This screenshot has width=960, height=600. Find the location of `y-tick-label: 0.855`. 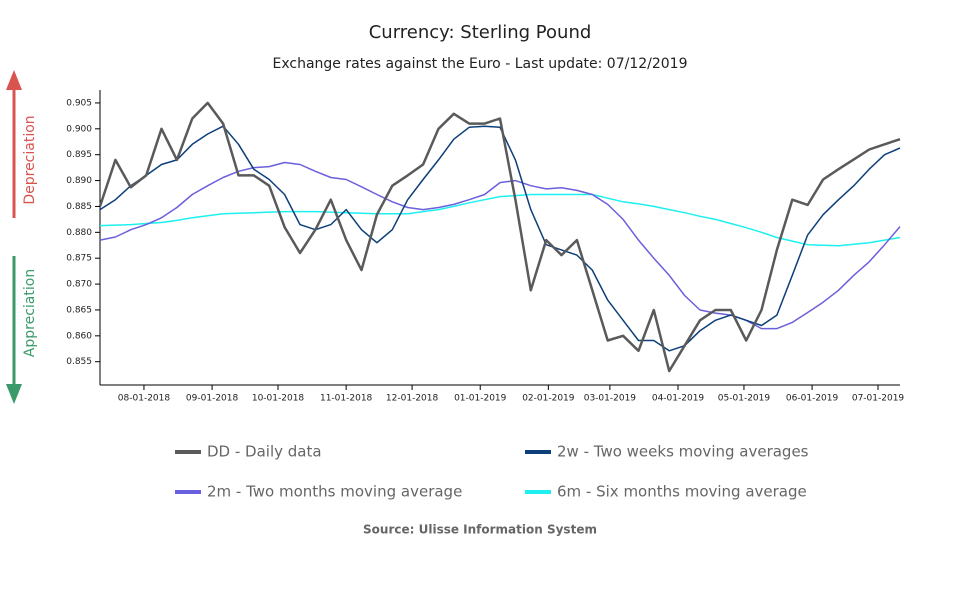

y-tick-label: 0.855 is located at coordinates (79, 362).